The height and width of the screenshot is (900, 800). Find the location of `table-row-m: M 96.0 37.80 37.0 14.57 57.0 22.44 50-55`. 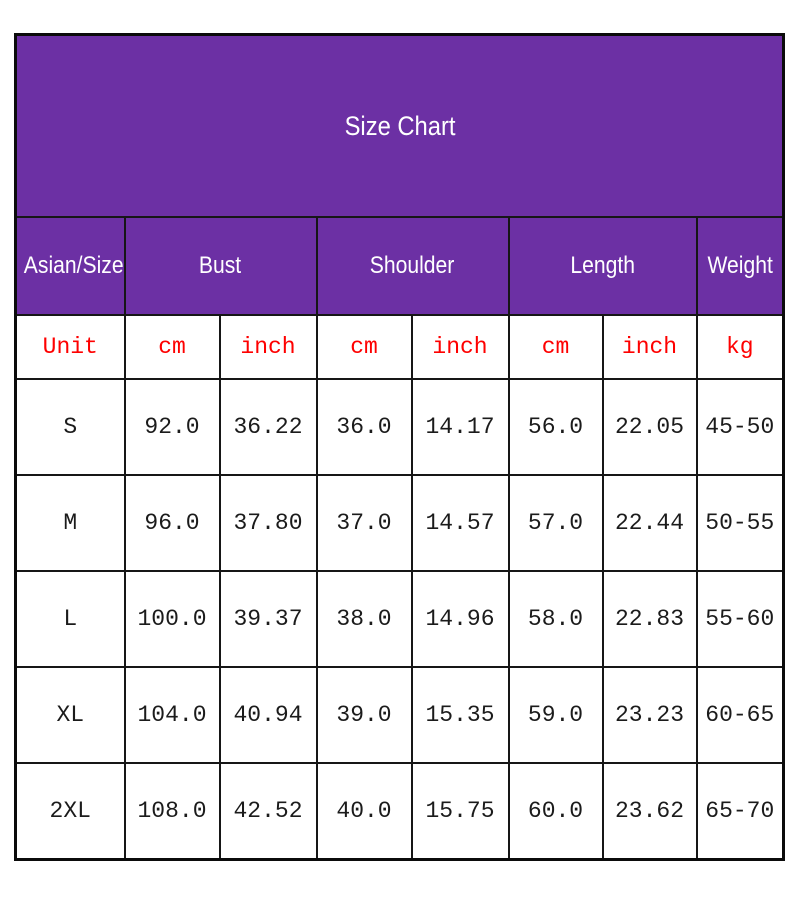

table-row-m: M 96.0 37.80 37.0 14.57 57.0 22.44 50-55 is located at coordinates (399, 523).